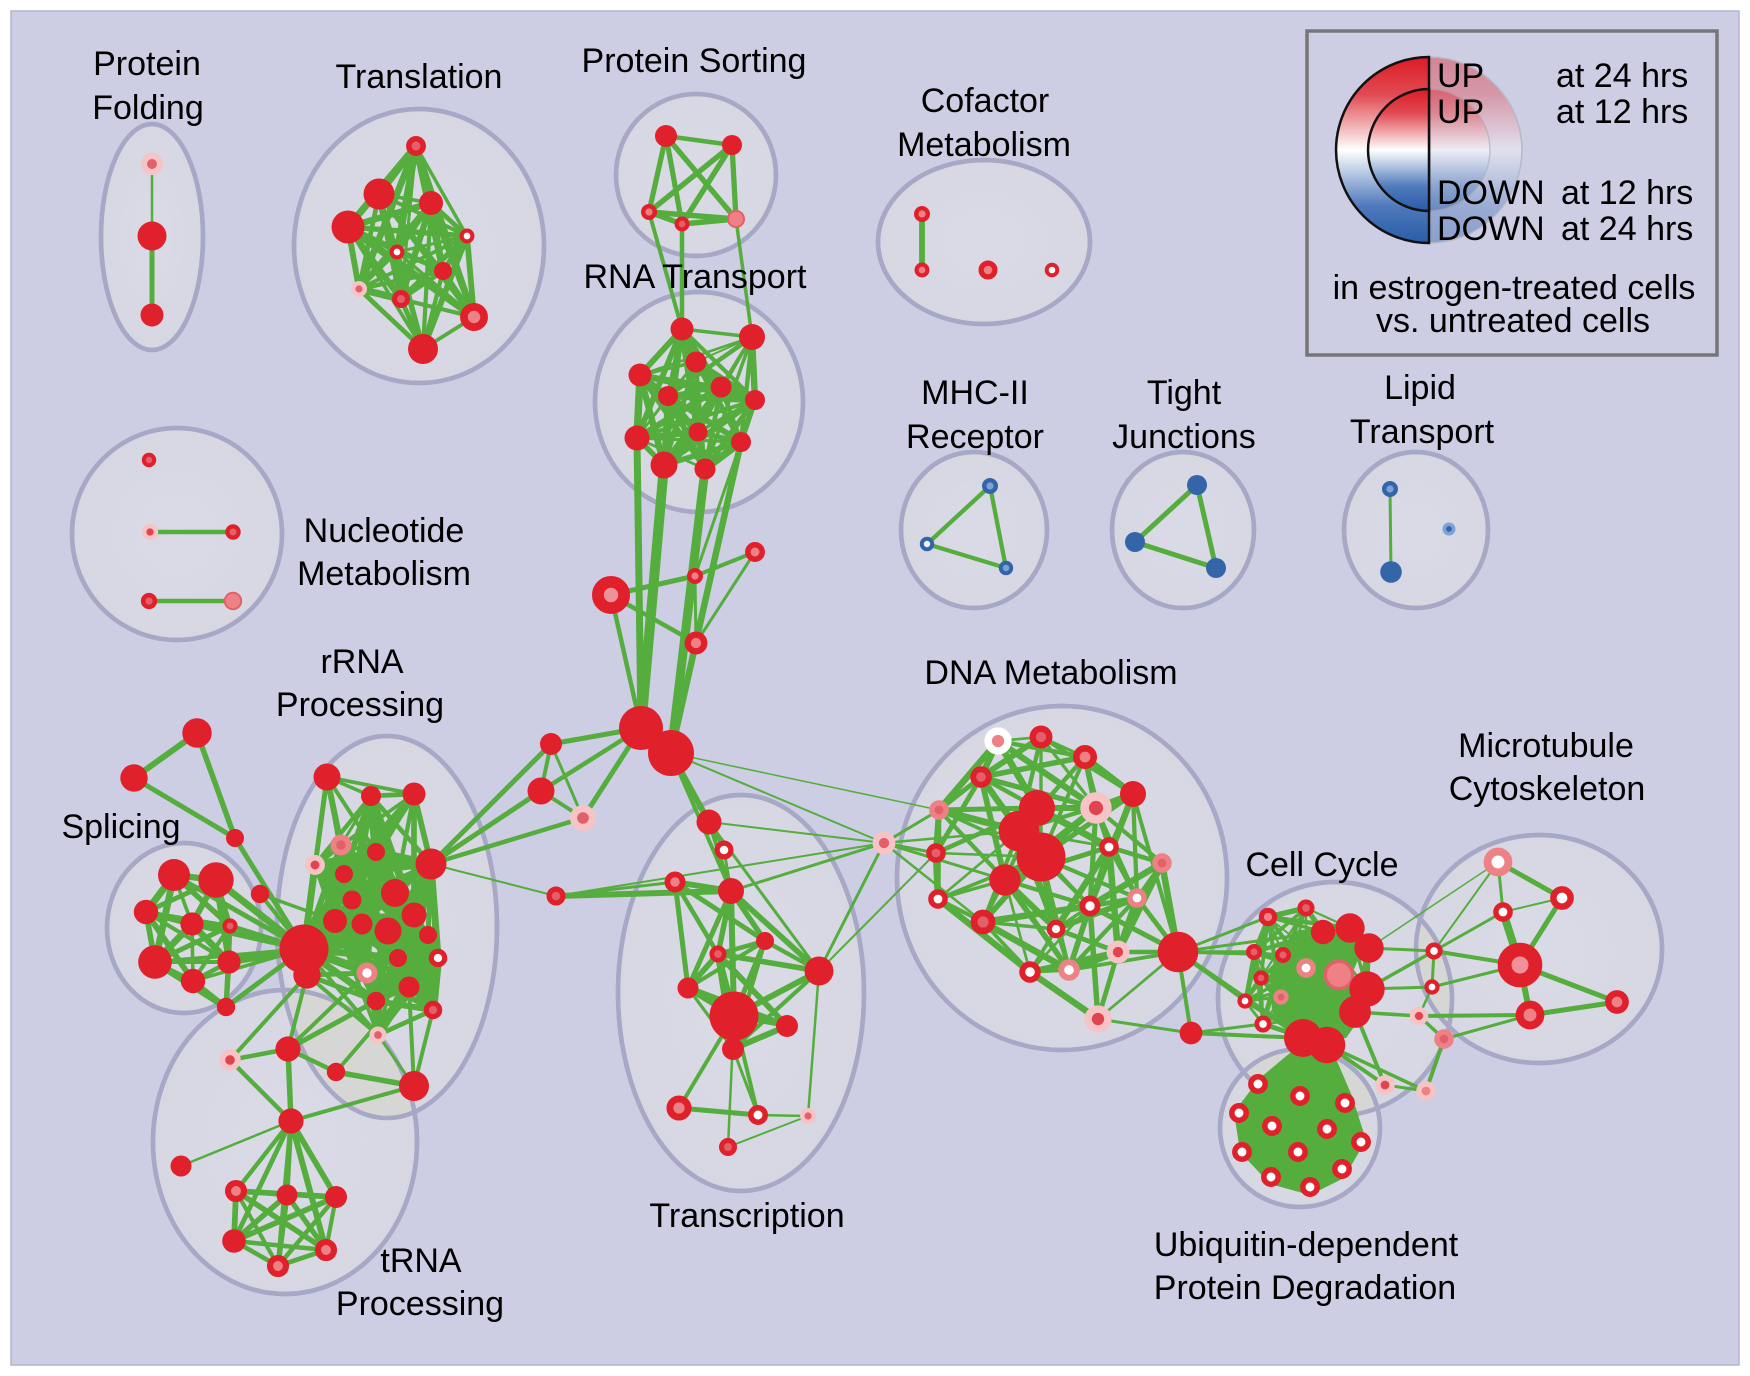  Describe the element at coordinates (1514, 288) in the screenshot. I see `svg-text: in estrogen-treated cells` at that location.